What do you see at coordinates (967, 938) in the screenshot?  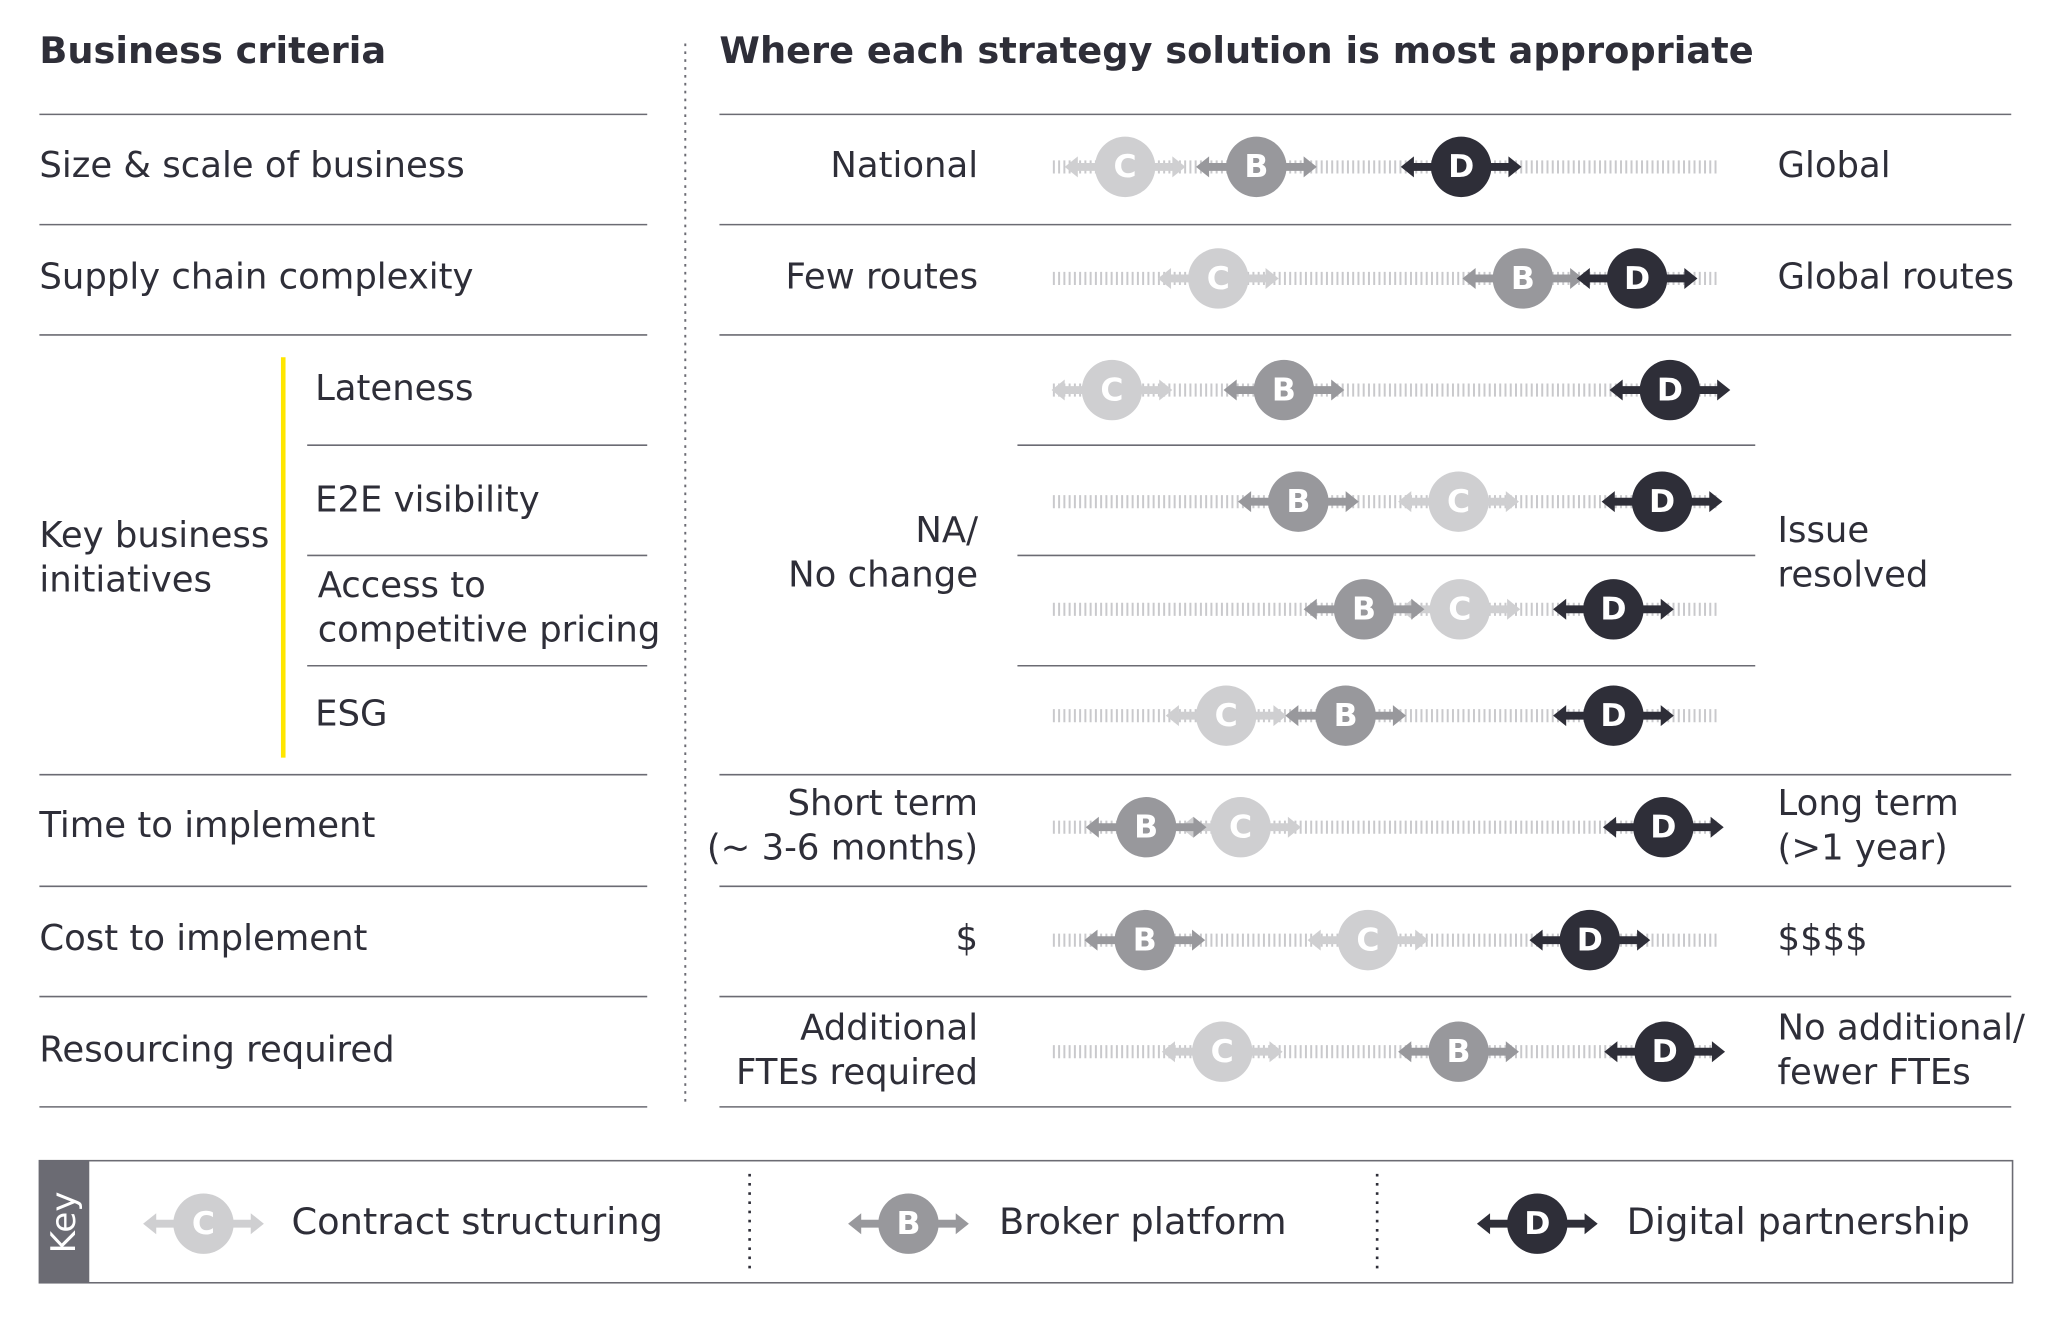 I see `low-label: $` at bounding box center [967, 938].